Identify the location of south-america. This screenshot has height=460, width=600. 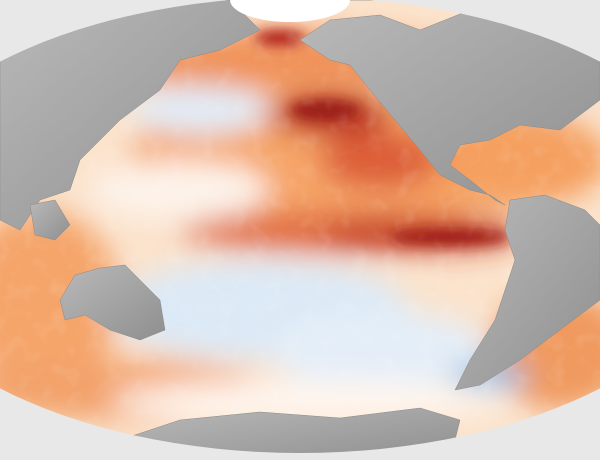
(527, 292).